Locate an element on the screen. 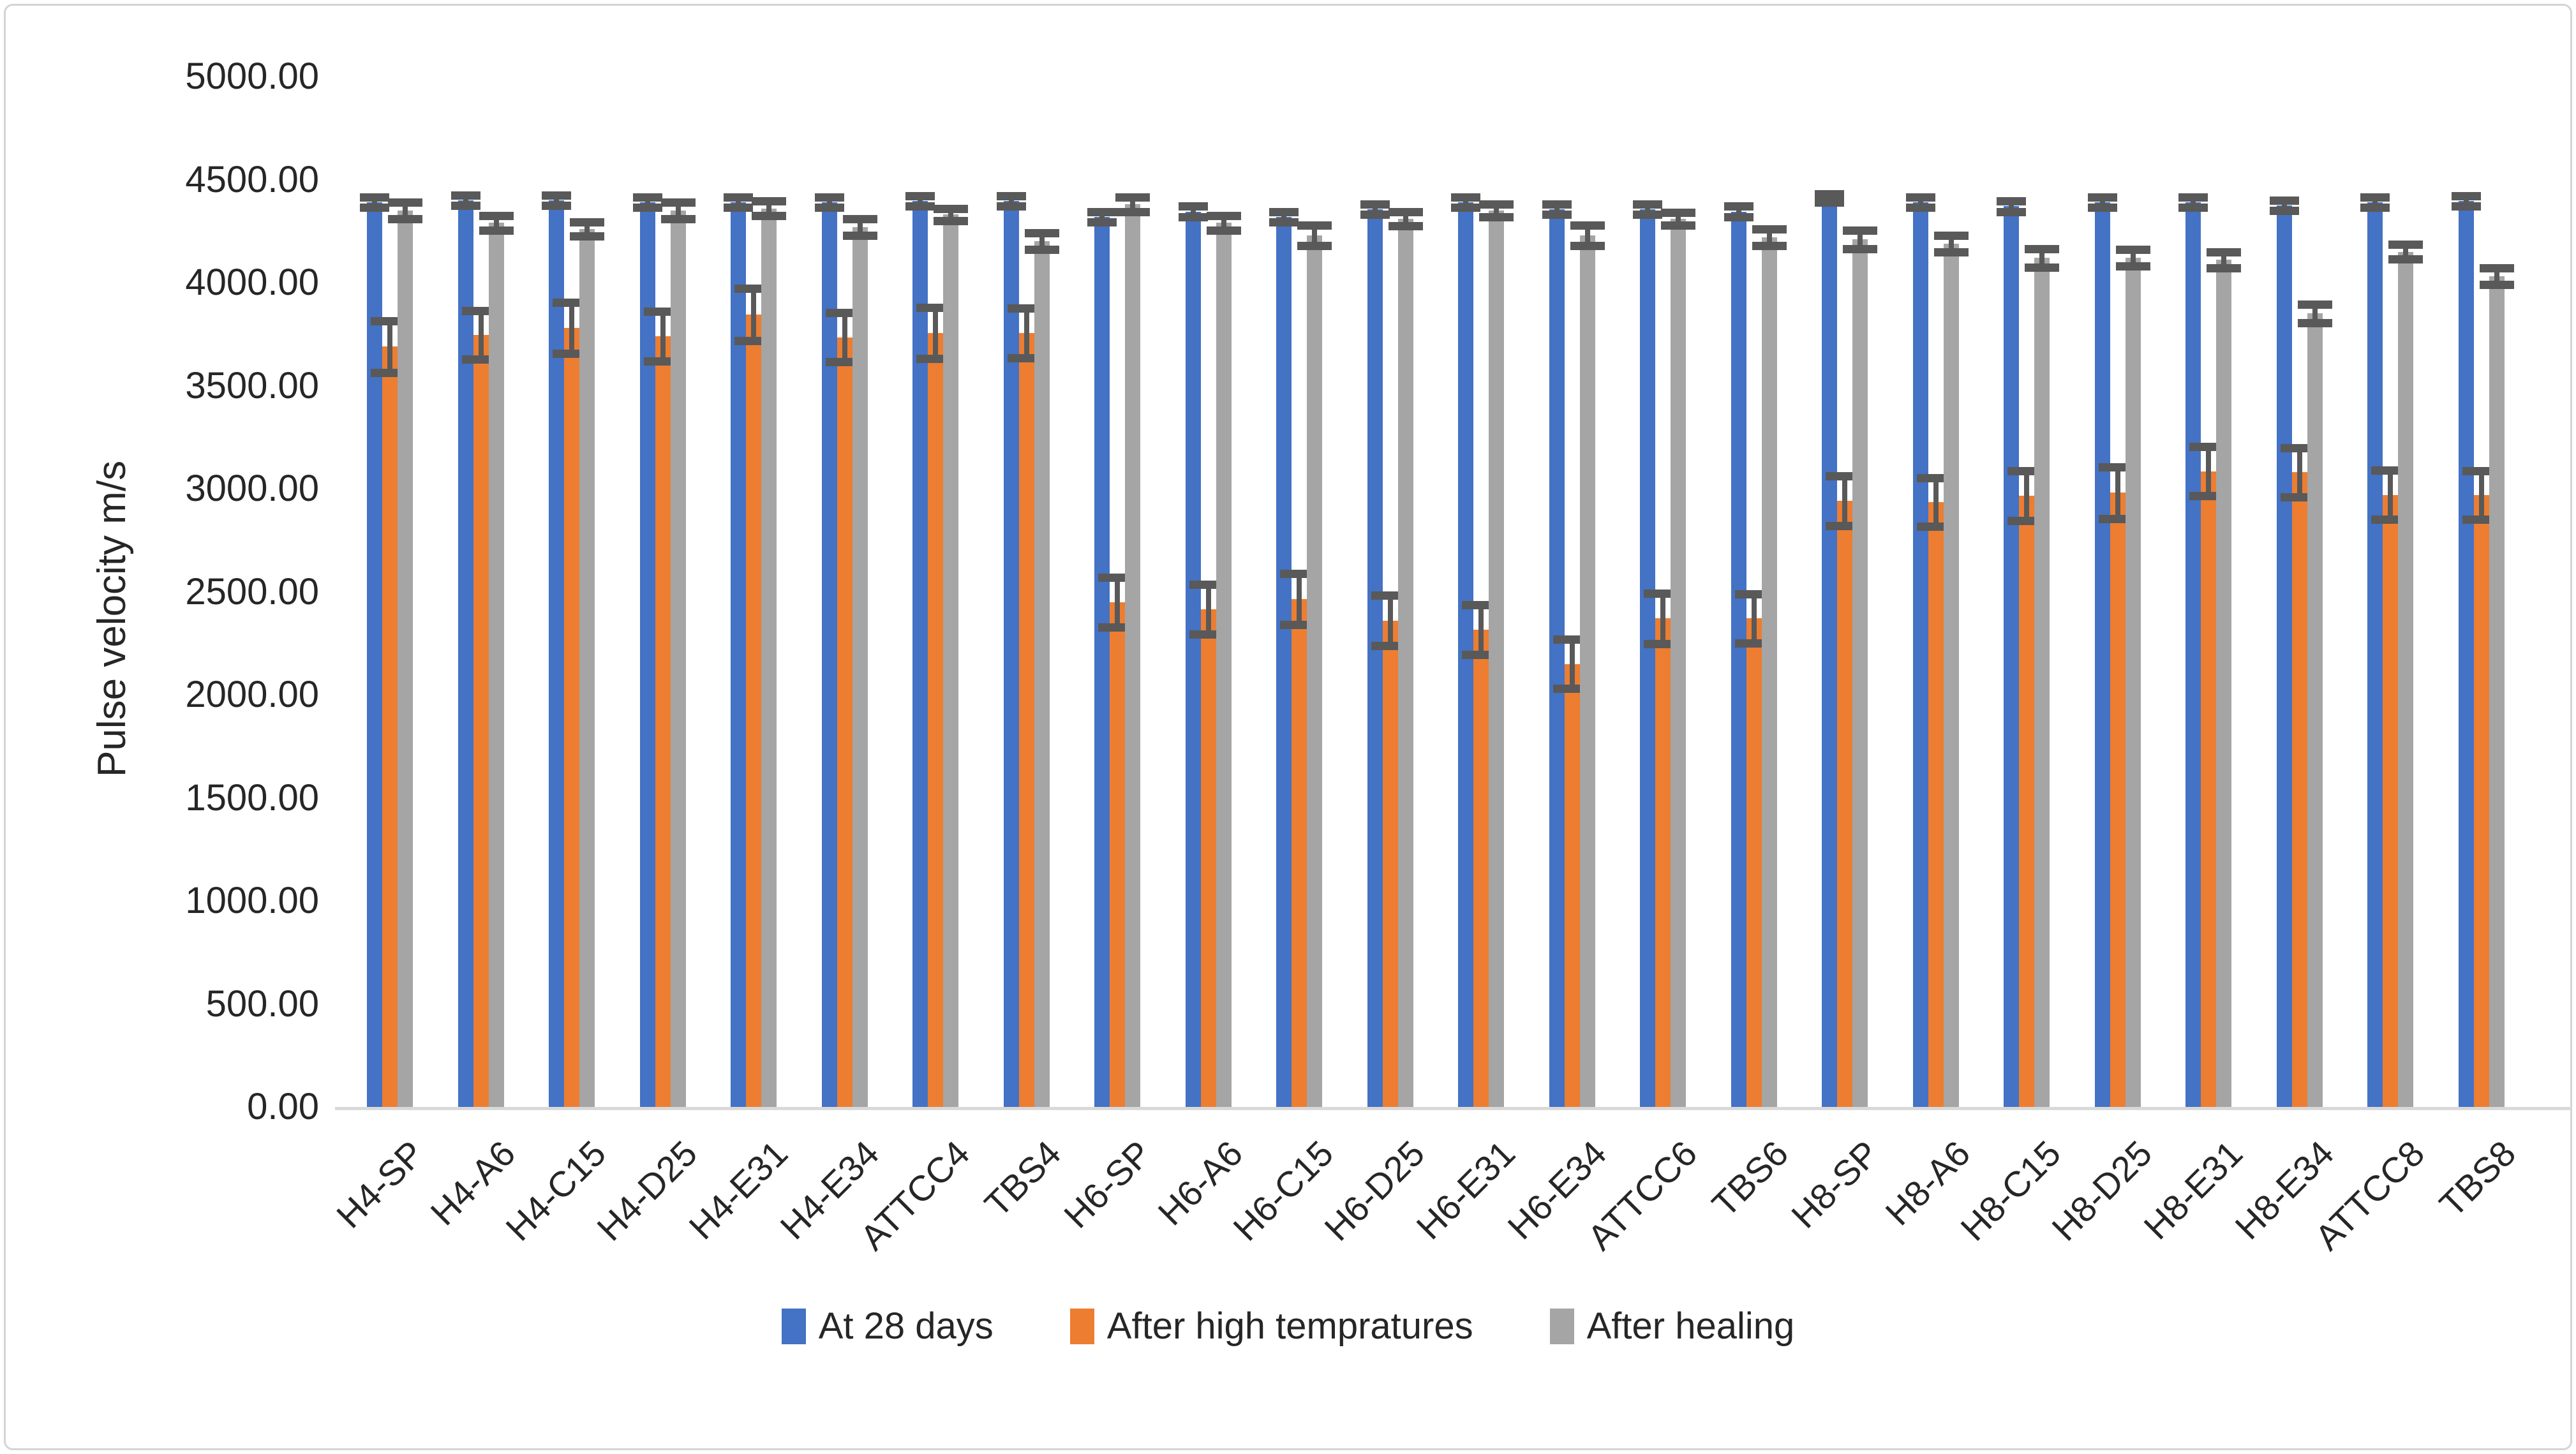 This screenshot has width=2576, height=1454. legend-item-after-high-tempratures: After high tempratures is located at coordinates (1271, 1326).